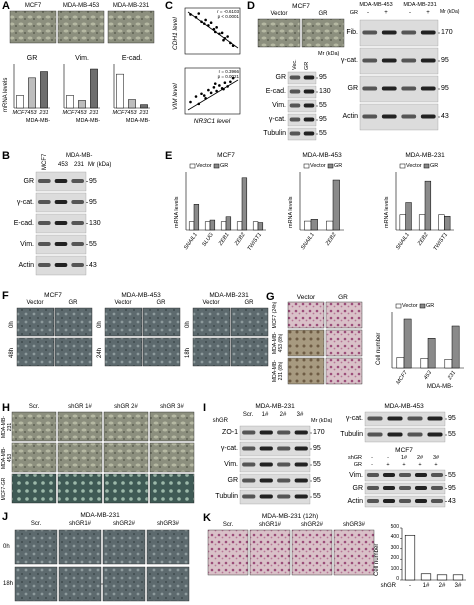 Image resolution: width=474 pixels, height=605 pixels. I want to click on row-label: 48h, so click(12, 352).